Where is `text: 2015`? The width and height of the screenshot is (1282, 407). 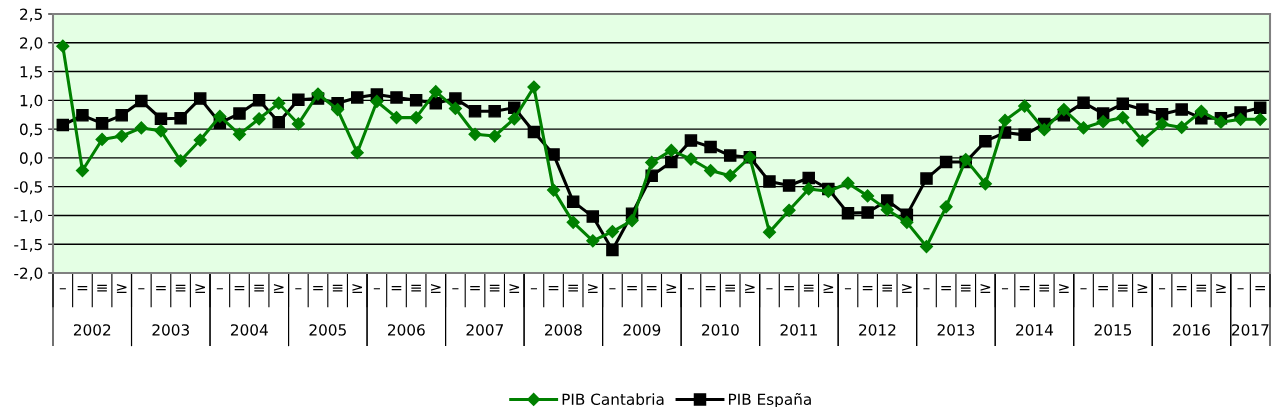
text: 2015 is located at coordinates (1113, 330).